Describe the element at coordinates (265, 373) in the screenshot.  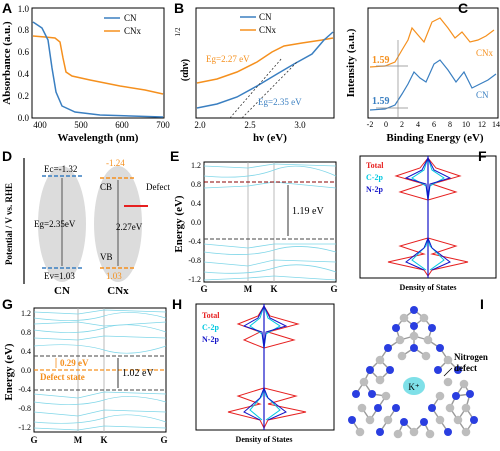
I see `dos-cnx: Total C-2p N-2p Density of States` at that location.